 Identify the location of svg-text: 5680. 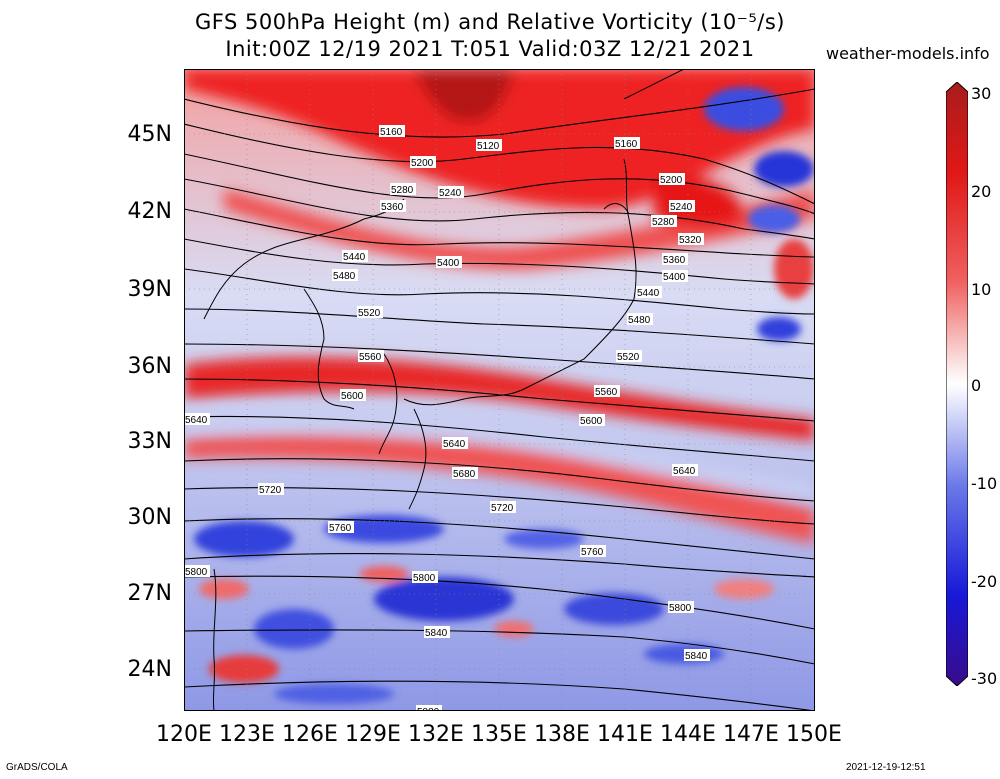
(464, 474).